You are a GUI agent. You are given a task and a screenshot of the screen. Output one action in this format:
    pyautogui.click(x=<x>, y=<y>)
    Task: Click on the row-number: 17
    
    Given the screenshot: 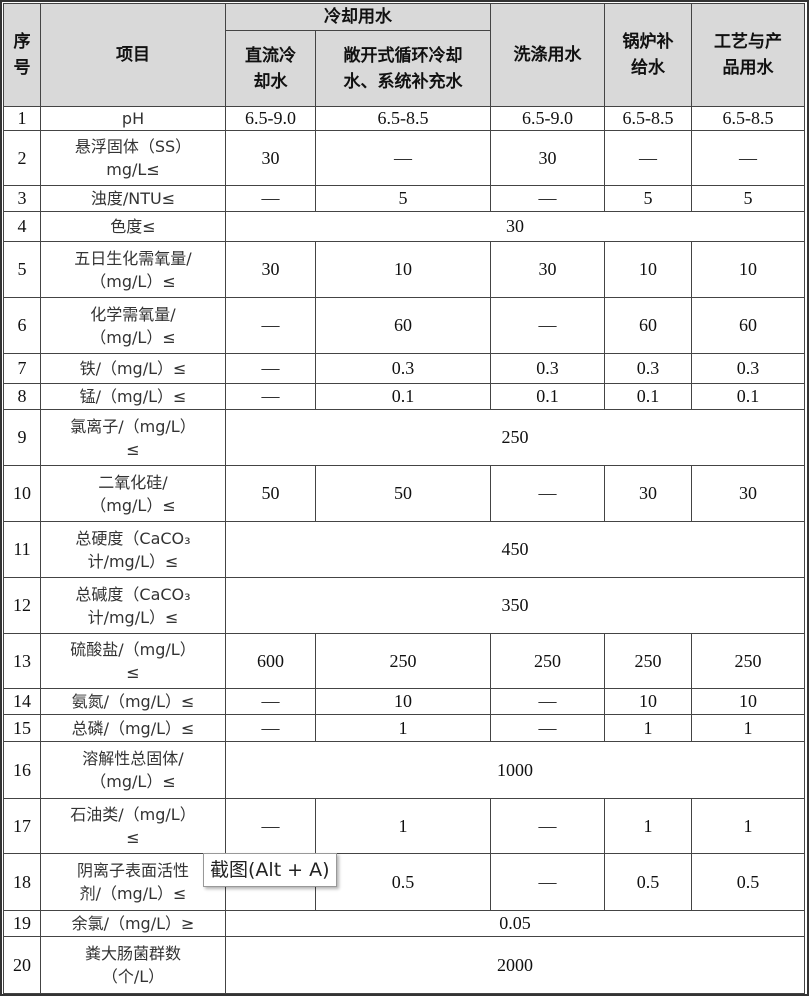 What is the action you would take?
    pyautogui.click(x=22, y=826)
    